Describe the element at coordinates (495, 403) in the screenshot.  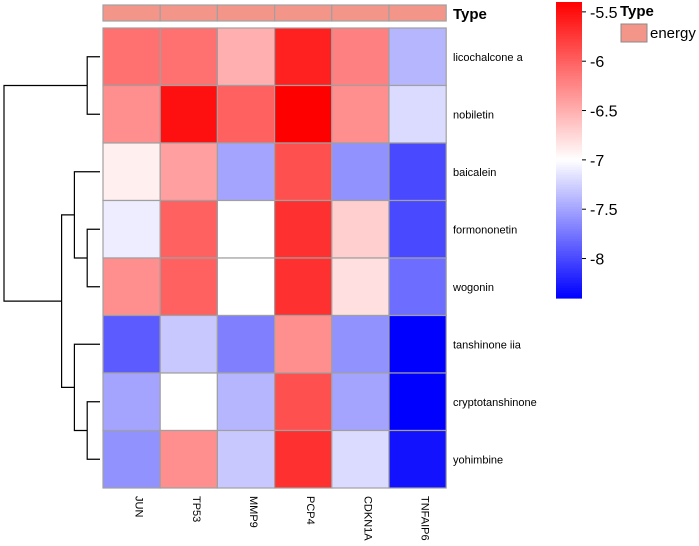
I see `row-label: cryptotanshinone` at that location.